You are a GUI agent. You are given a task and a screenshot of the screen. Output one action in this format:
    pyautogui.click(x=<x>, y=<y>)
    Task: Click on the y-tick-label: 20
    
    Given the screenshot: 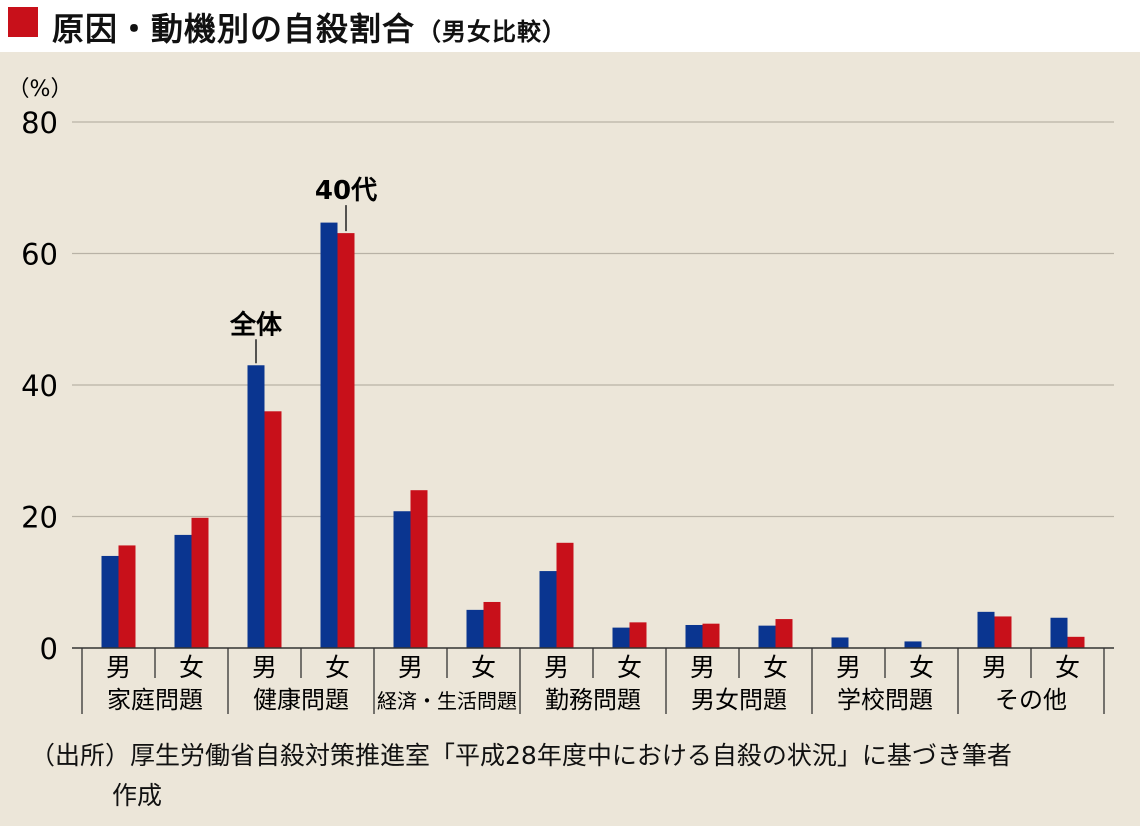 What is the action you would take?
    pyautogui.click(x=39, y=518)
    